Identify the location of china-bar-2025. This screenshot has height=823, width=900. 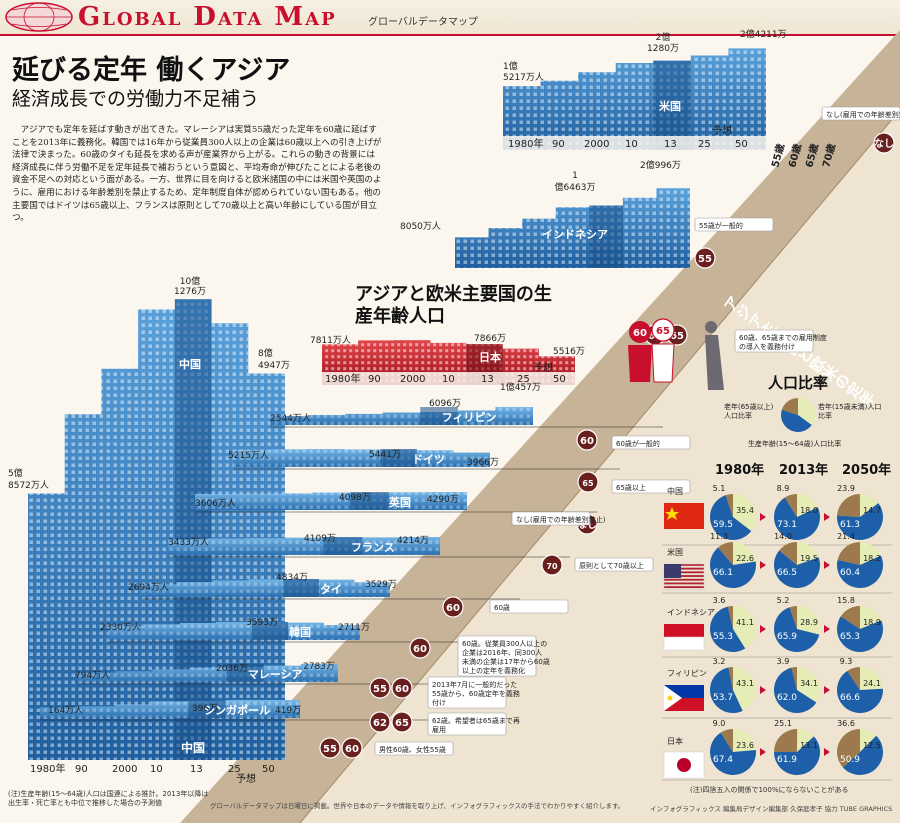
(230, 323).